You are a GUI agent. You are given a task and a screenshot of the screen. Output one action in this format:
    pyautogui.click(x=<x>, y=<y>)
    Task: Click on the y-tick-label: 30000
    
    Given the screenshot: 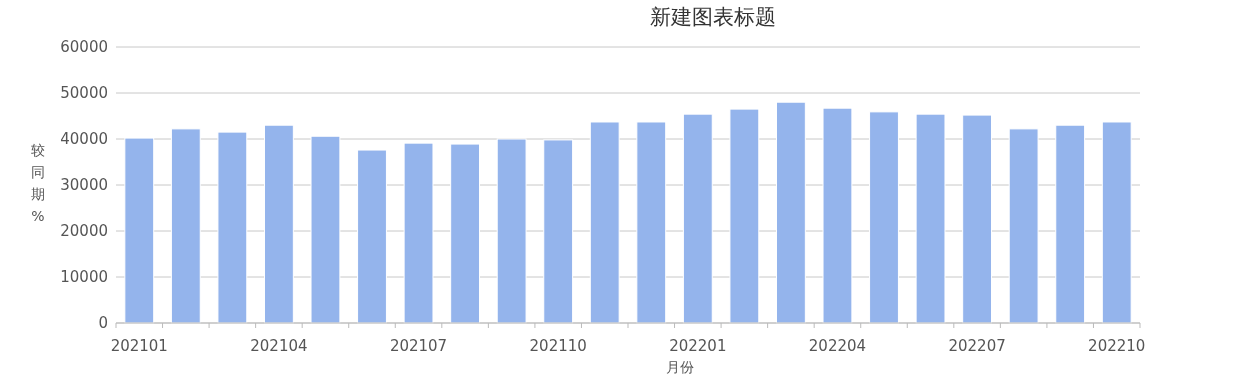 What is the action you would take?
    pyautogui.click(x=84, y=185)
    